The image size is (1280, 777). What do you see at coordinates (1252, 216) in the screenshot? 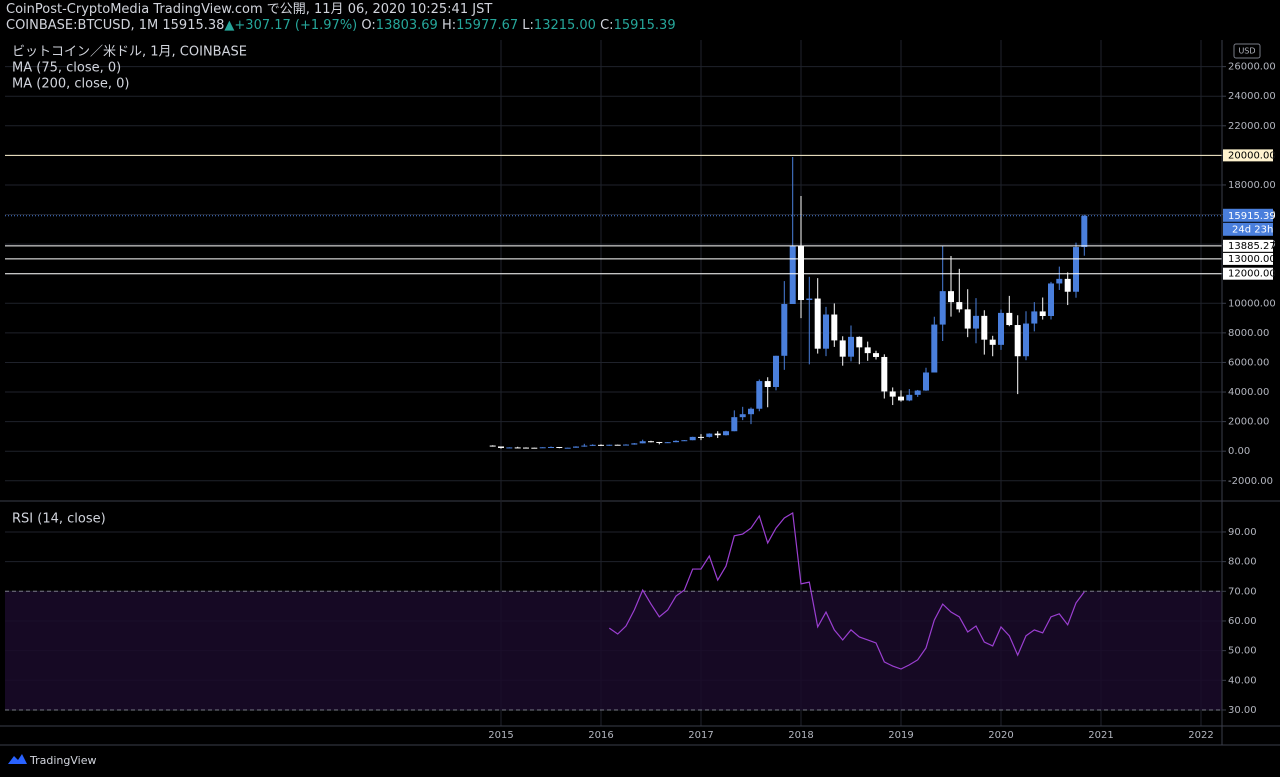
I see `last-price-label: 15915.39` at bounding box center [1252, 216].